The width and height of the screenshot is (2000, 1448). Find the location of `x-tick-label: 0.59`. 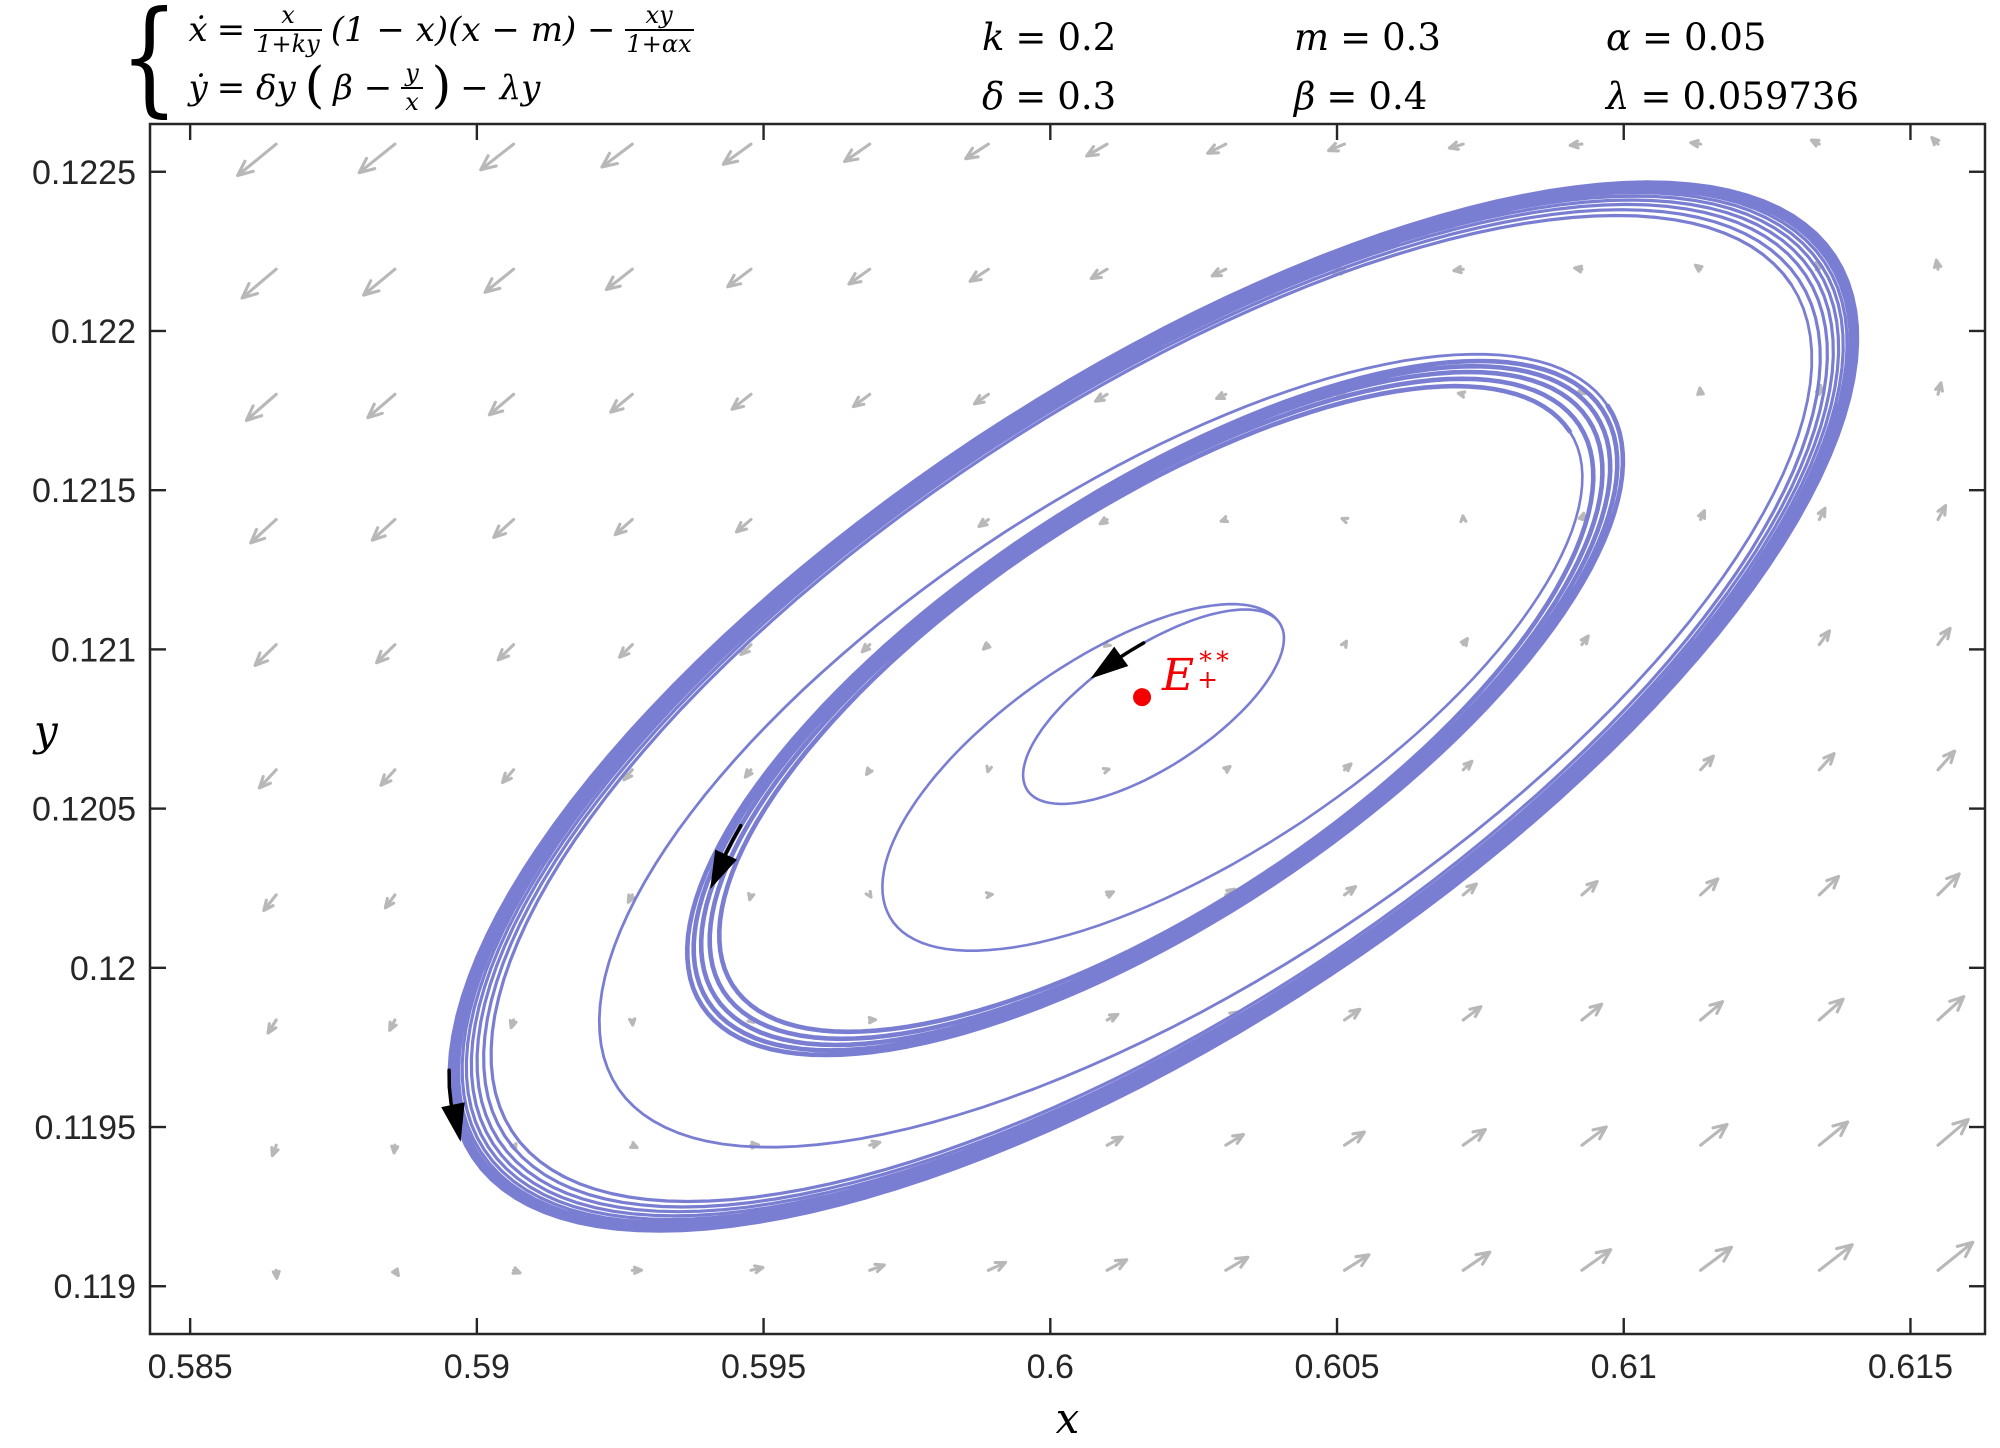

x-tick-label: 0.59 is located at coordinates (477, 1367).